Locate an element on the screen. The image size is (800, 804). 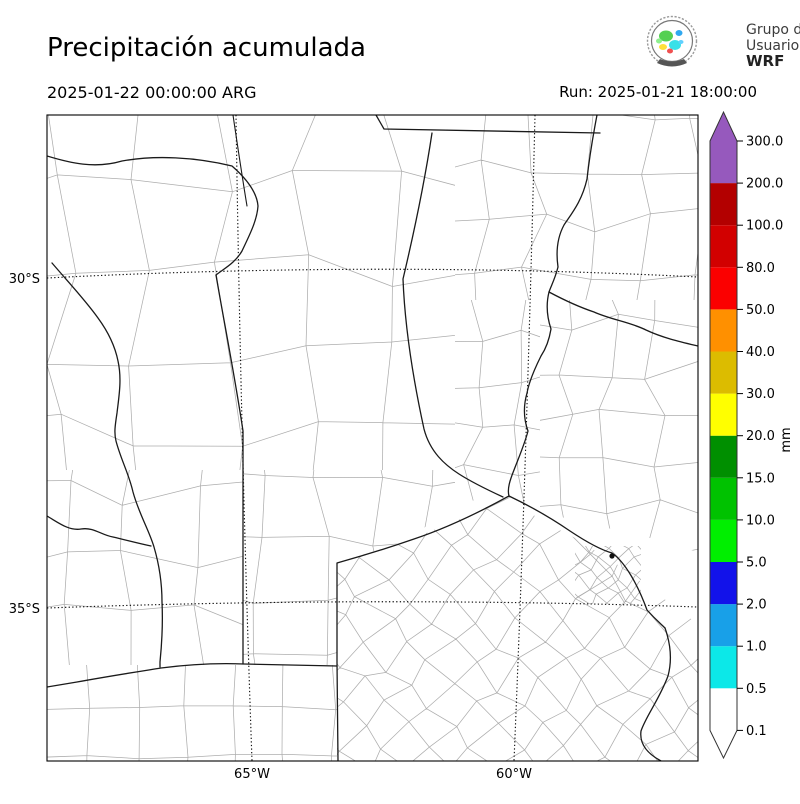
colorbar-tick-label: 0.5 is located at coordinates (756, 689).